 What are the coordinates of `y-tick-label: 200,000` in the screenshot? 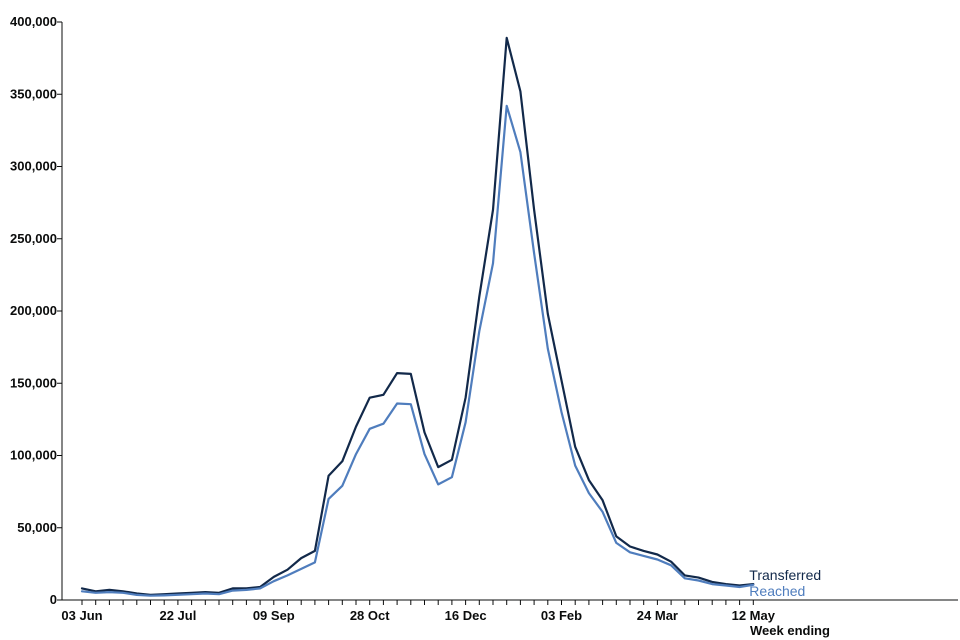 It's located at (33, 310).